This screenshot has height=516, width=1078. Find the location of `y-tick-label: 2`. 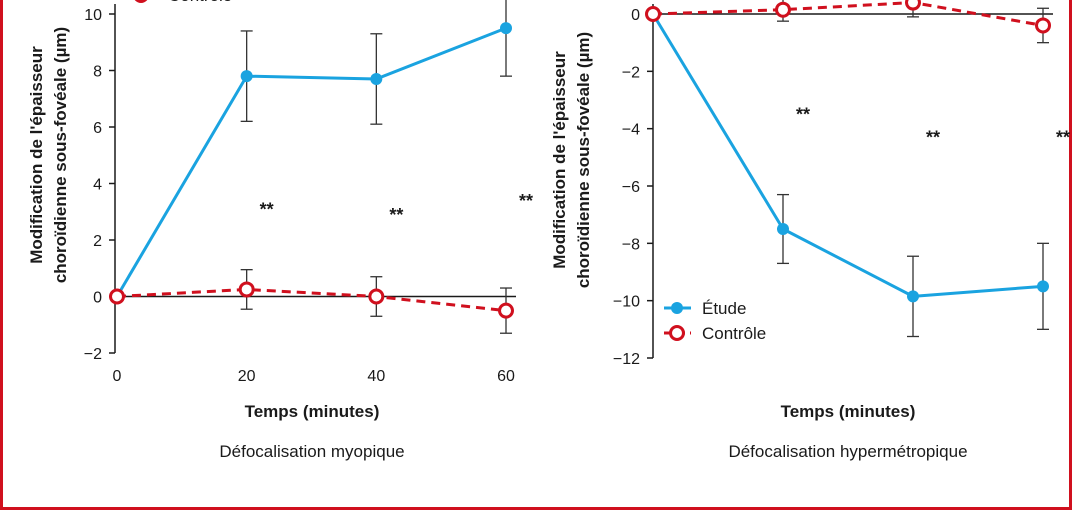

y-tick-label: 2 is located at coordinates (97, 241).